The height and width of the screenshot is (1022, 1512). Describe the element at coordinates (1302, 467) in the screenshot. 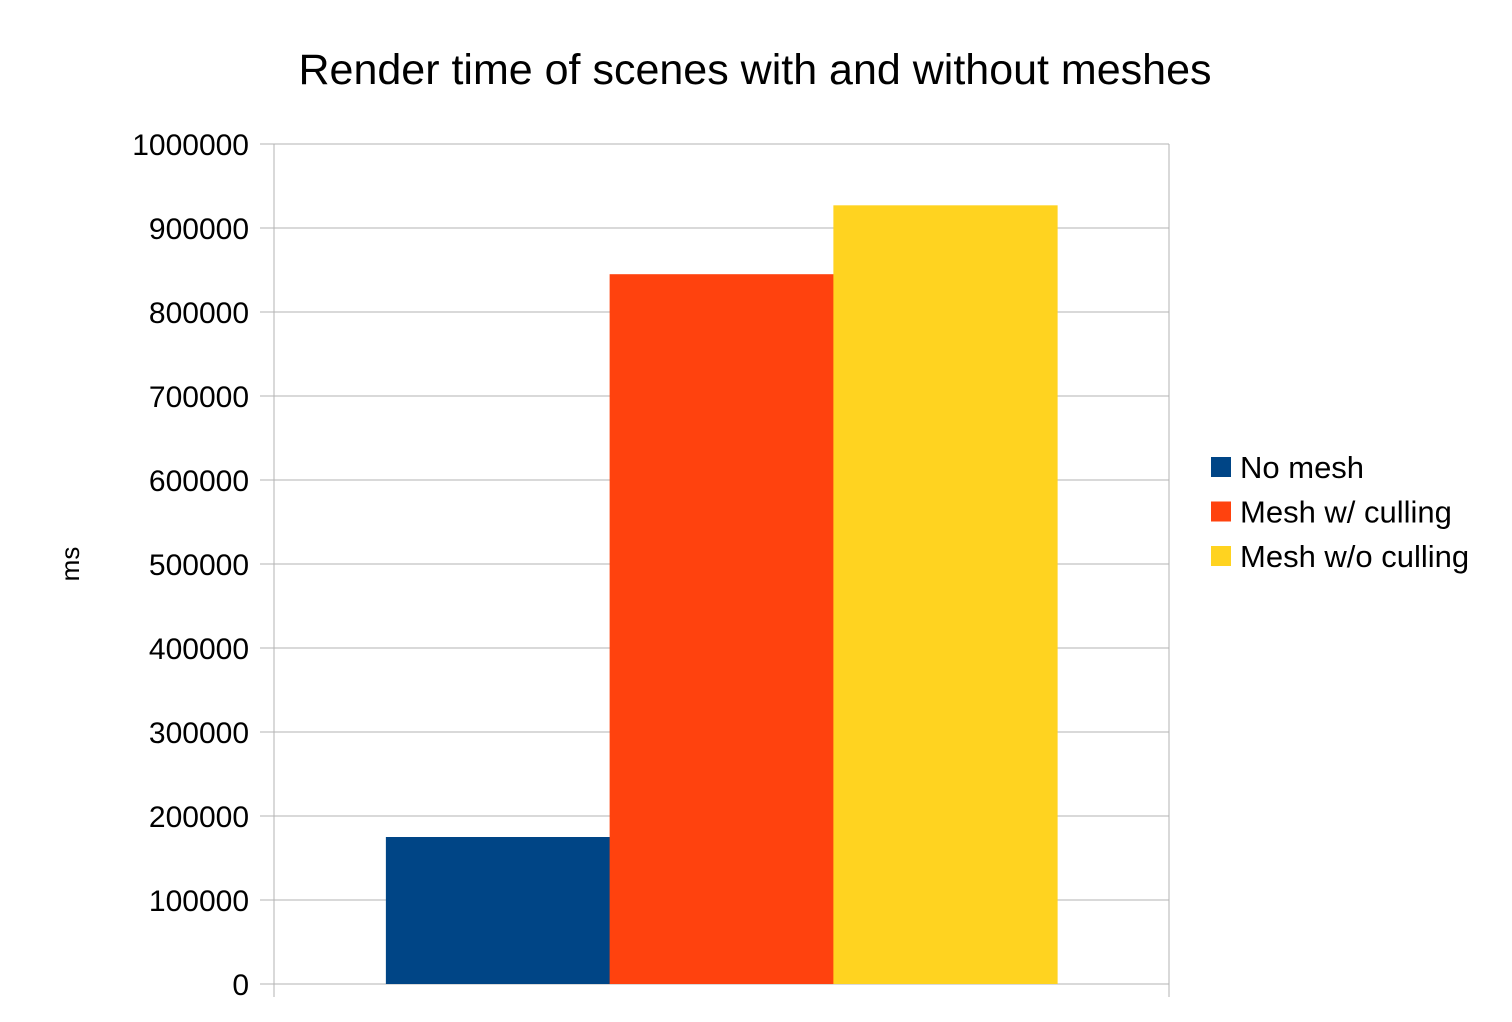

I see `legend-label: No mesh` at that location.